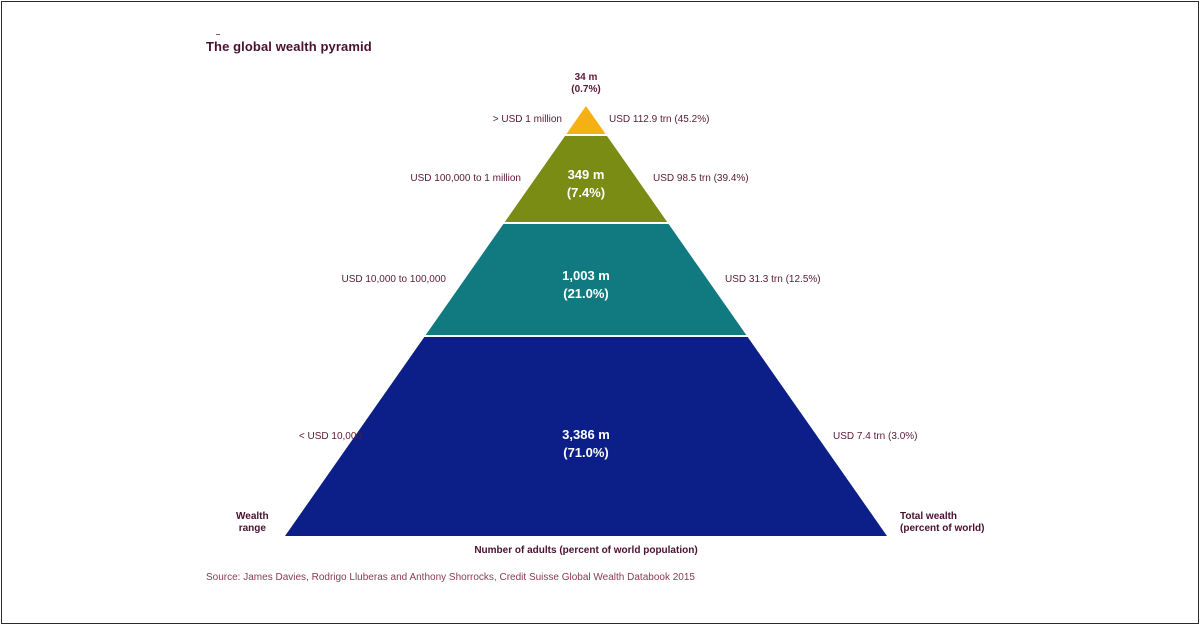  Describe the element at coordinates (586, 444) in the screenshot. I see `adults-count-label-4: 3,386 m (71.0%)` at that location.